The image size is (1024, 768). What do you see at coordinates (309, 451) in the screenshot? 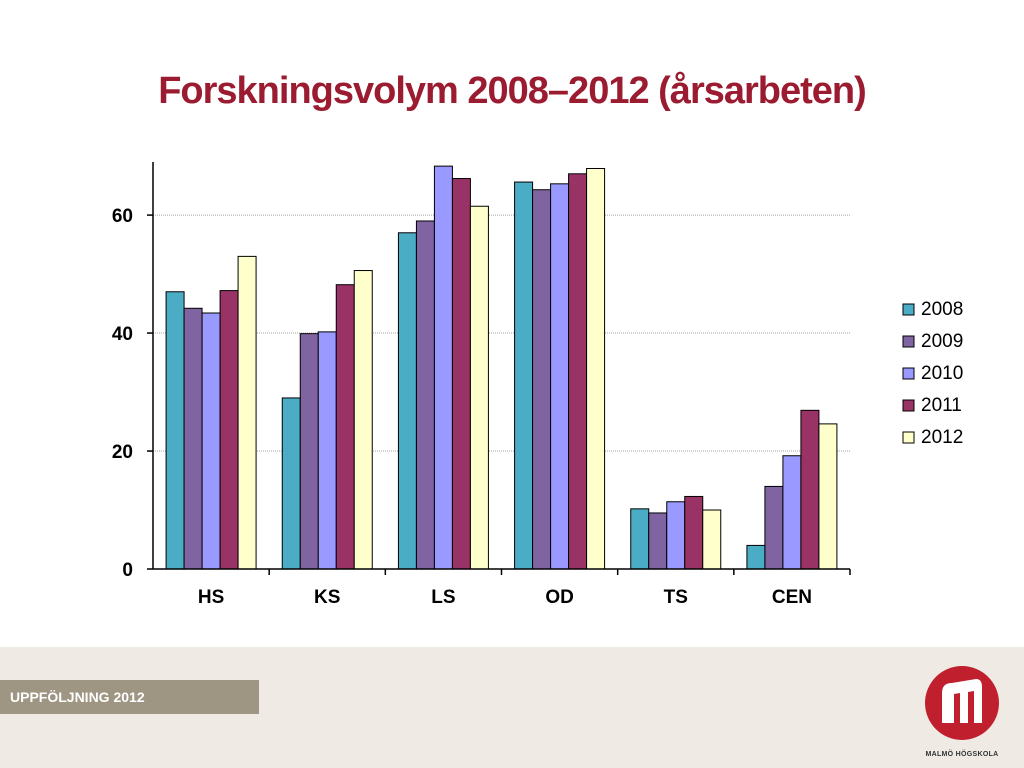
I see `bar-ks-2009` at bounding box center [309, 451].